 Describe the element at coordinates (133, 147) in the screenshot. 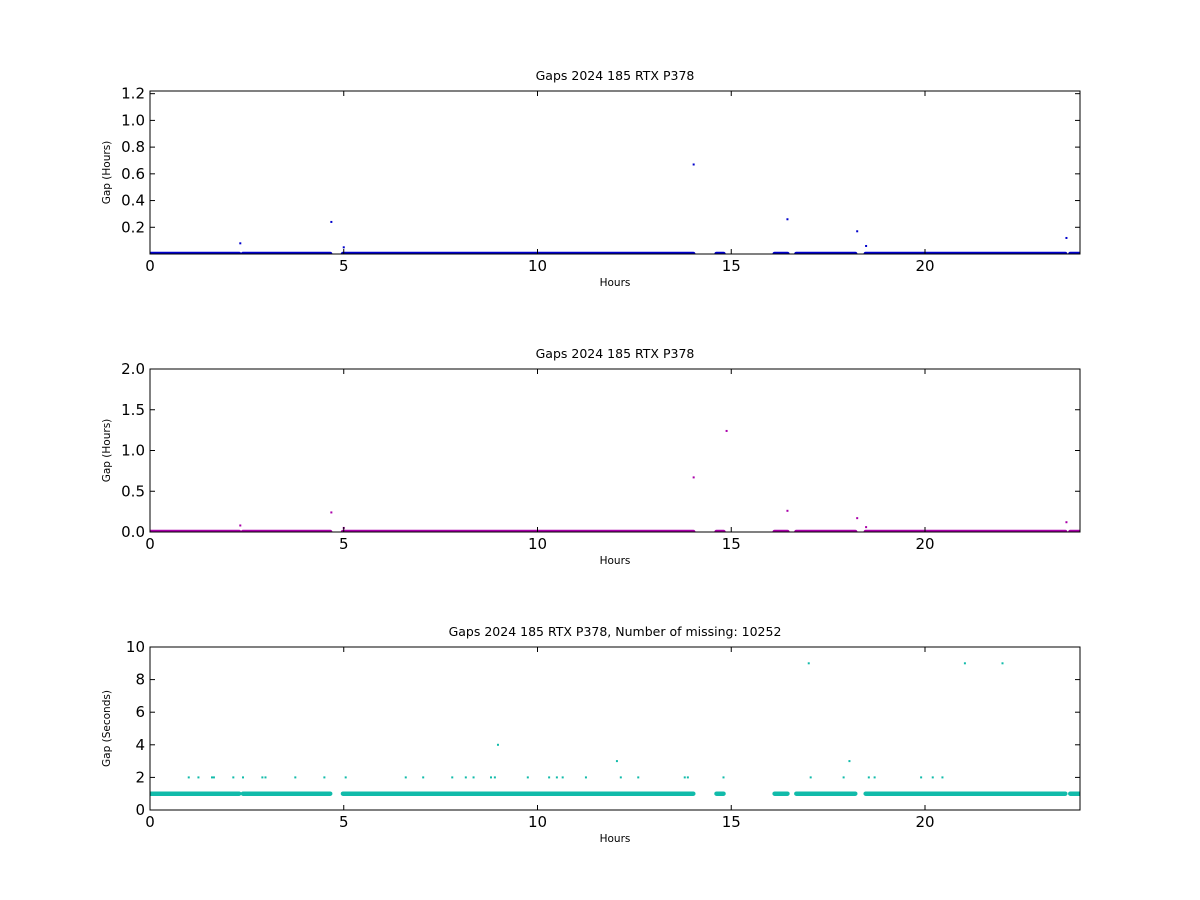

I see `y-tick-label: 0.8` at that location.